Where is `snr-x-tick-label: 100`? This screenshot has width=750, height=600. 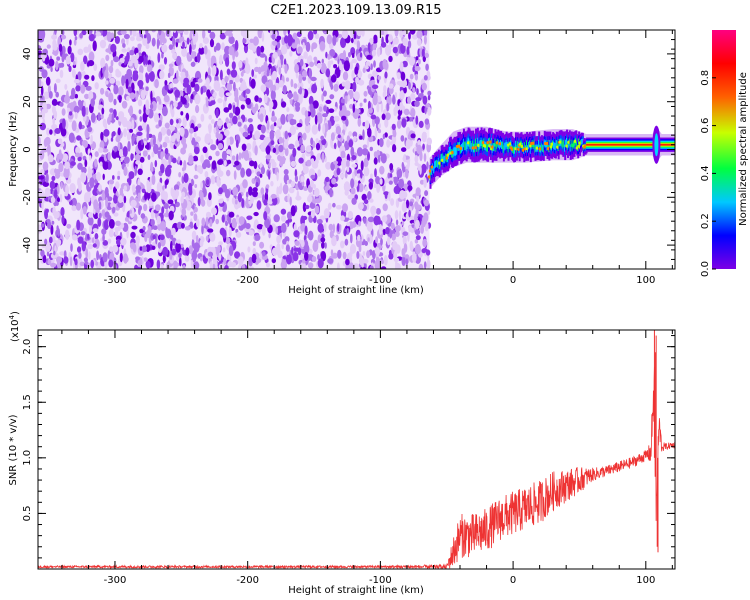 snr-x-tick-label: 100 is located at coordinates (645, 580).